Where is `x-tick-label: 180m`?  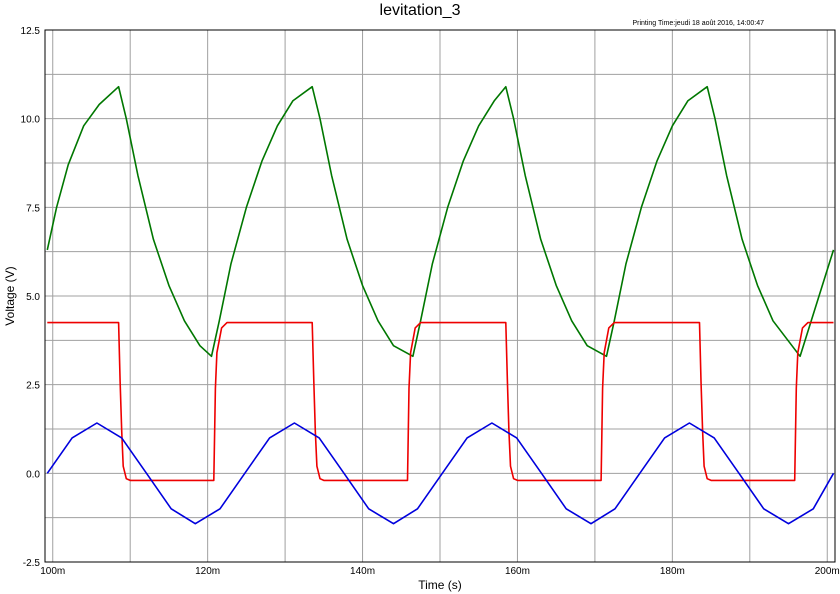
x-tick-label: 180m is located at coordinates (672, 571).